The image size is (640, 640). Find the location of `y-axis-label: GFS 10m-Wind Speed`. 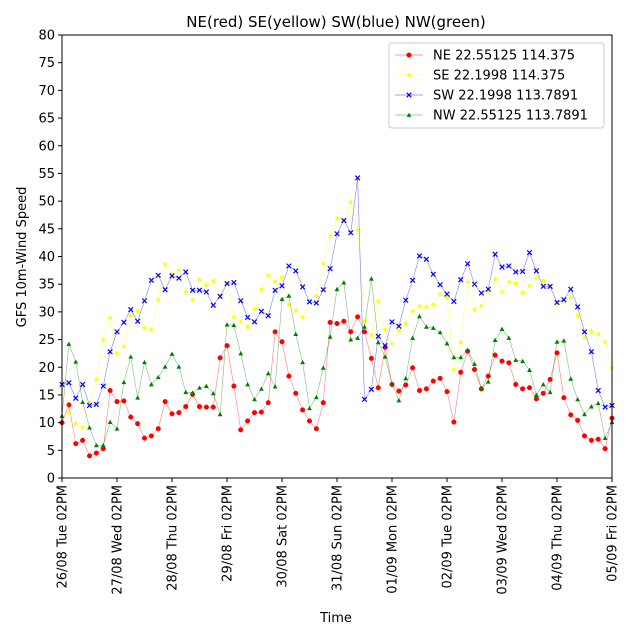

y-axis-label: GFS 10m-Wind Speed is located at coordinates (22, 257).